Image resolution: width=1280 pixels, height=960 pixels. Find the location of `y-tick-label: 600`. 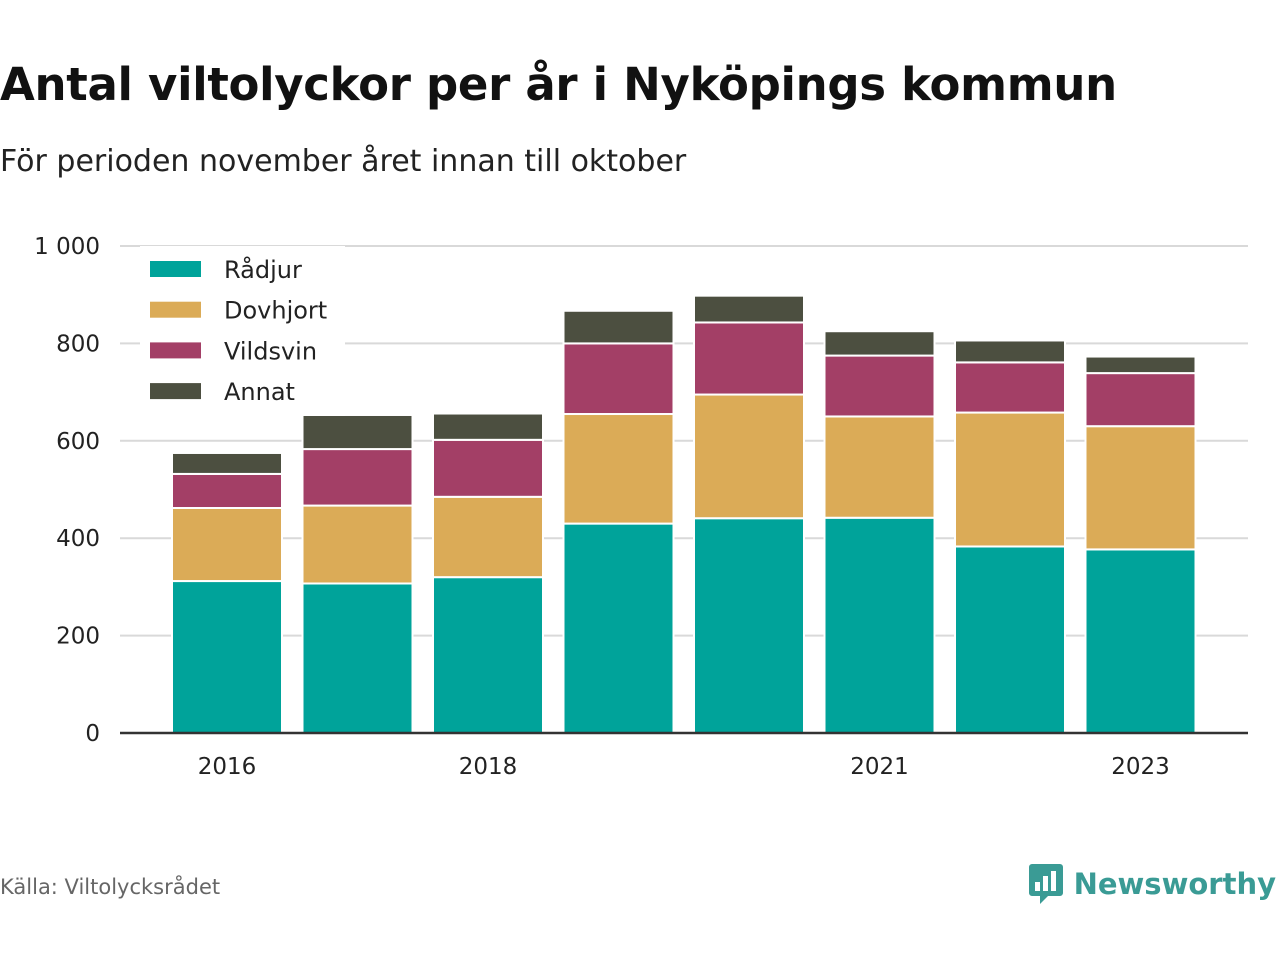

y-tick-label: 600 is located at coordinates (78, 442).